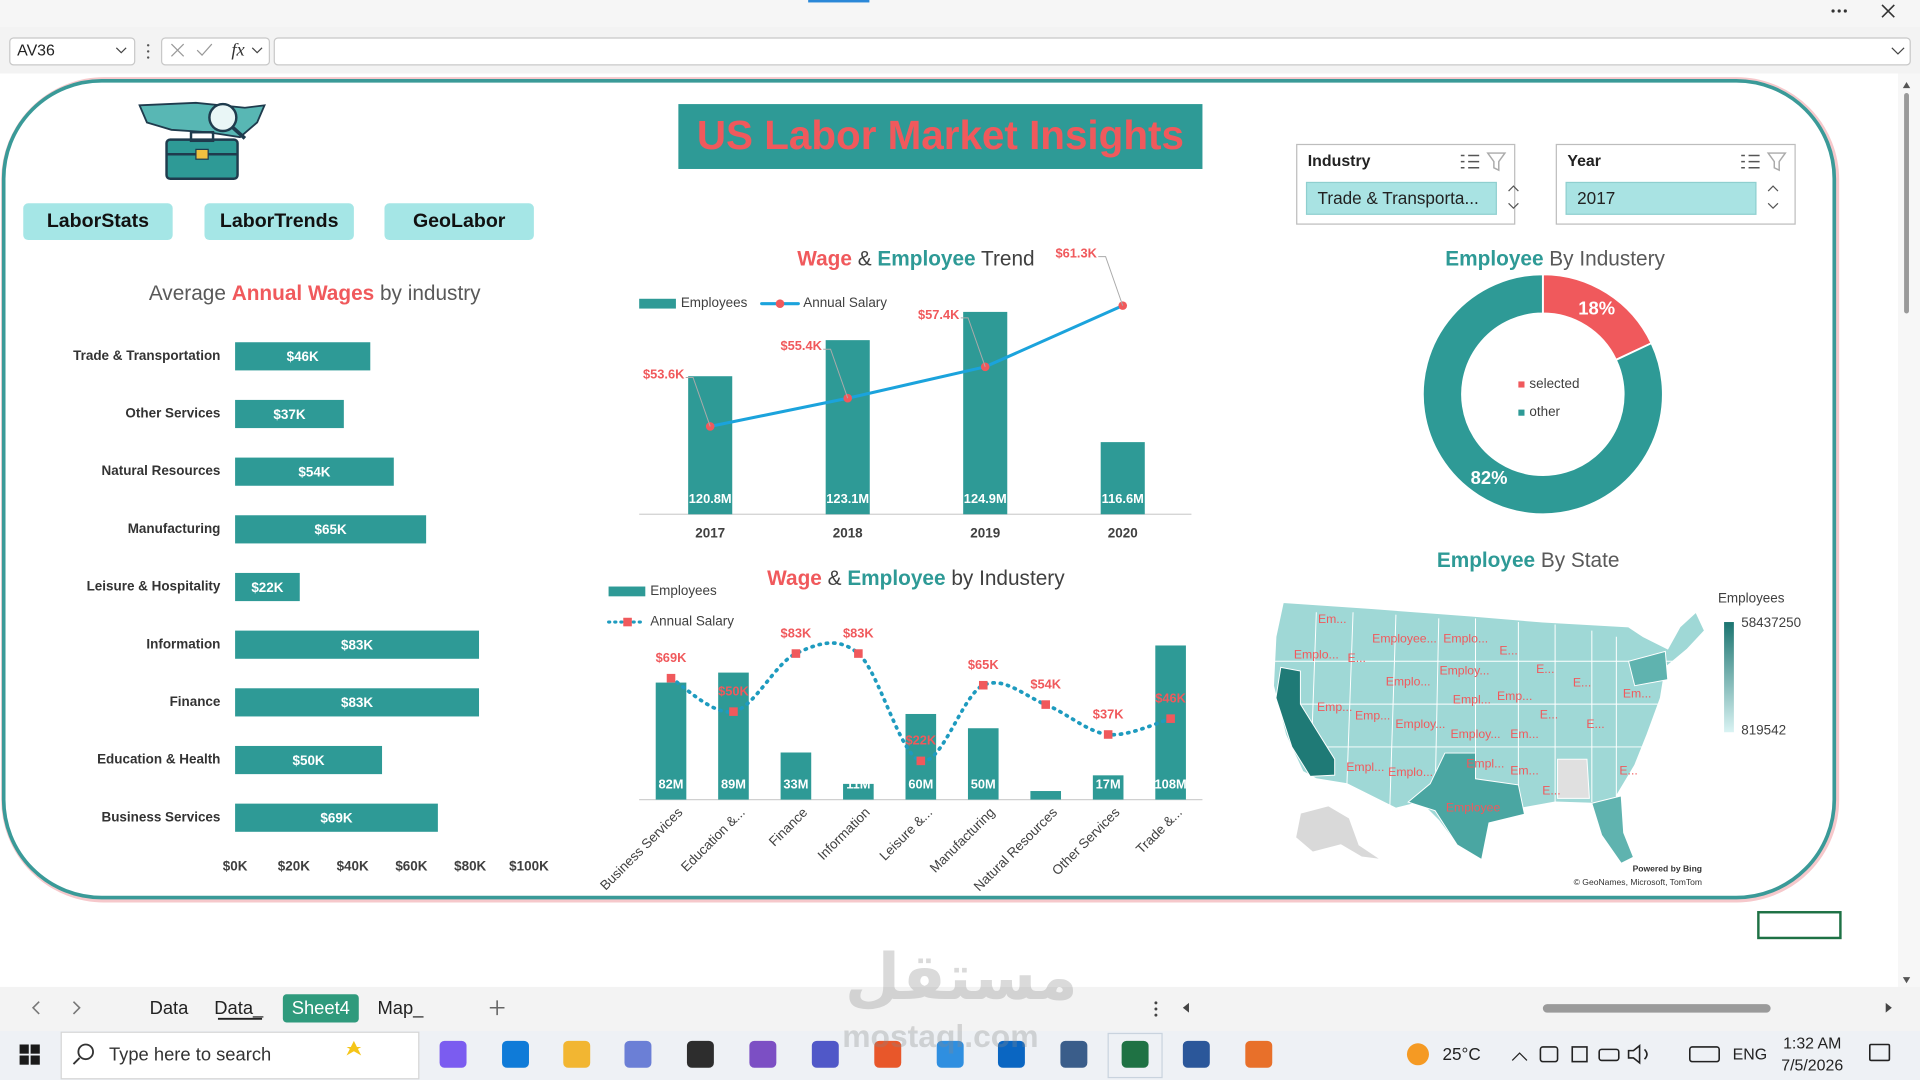 This screenshot has height=1080, width=1920. What do you see at coordinates (170, 1007) in the screenshot?
I see `sheet-tab: Data` at bounding box center [170, 1007].